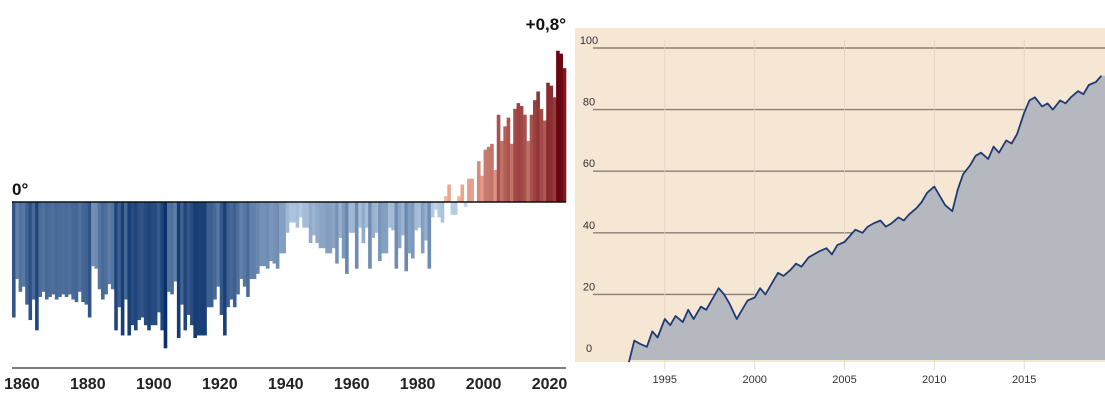  Describe the element at coordinates (248, 249) in the screenshot. I see `bar-1928` at that location.